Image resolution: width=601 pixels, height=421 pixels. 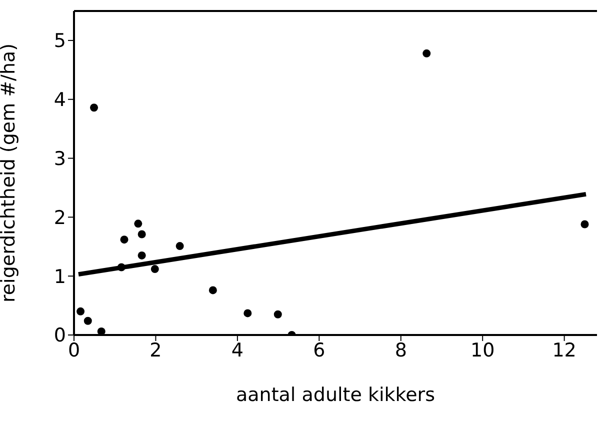 I want to click on x-tick-label: 0, so click(x=74, y=350).